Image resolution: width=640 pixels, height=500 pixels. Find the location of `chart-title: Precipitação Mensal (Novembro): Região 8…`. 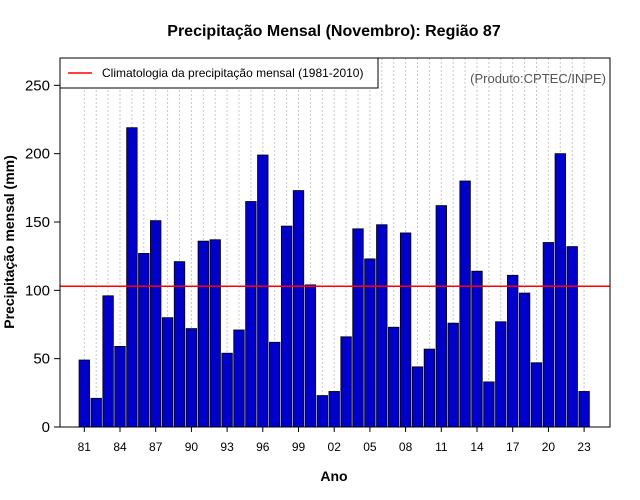

chart-title: Precipitação Mensal (Novembro): Região 8… is located at coordinates (334, 31).